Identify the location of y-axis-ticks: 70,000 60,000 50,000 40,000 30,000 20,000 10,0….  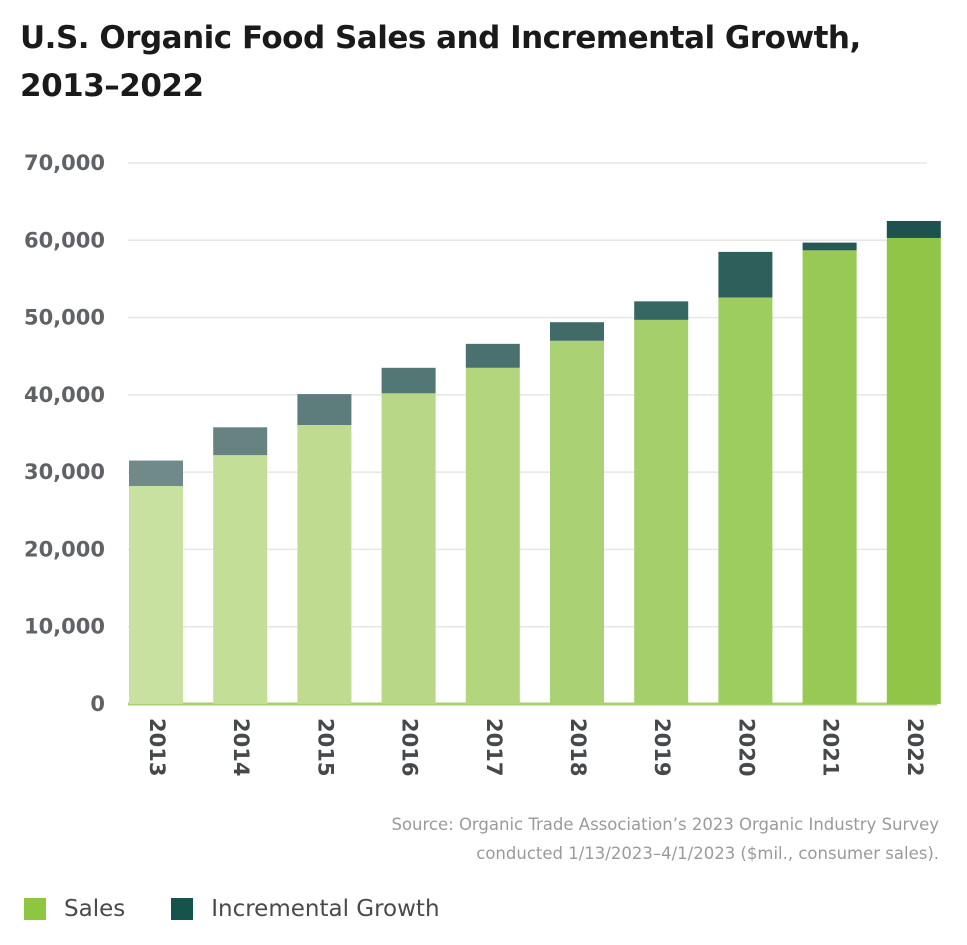
(64, 433).